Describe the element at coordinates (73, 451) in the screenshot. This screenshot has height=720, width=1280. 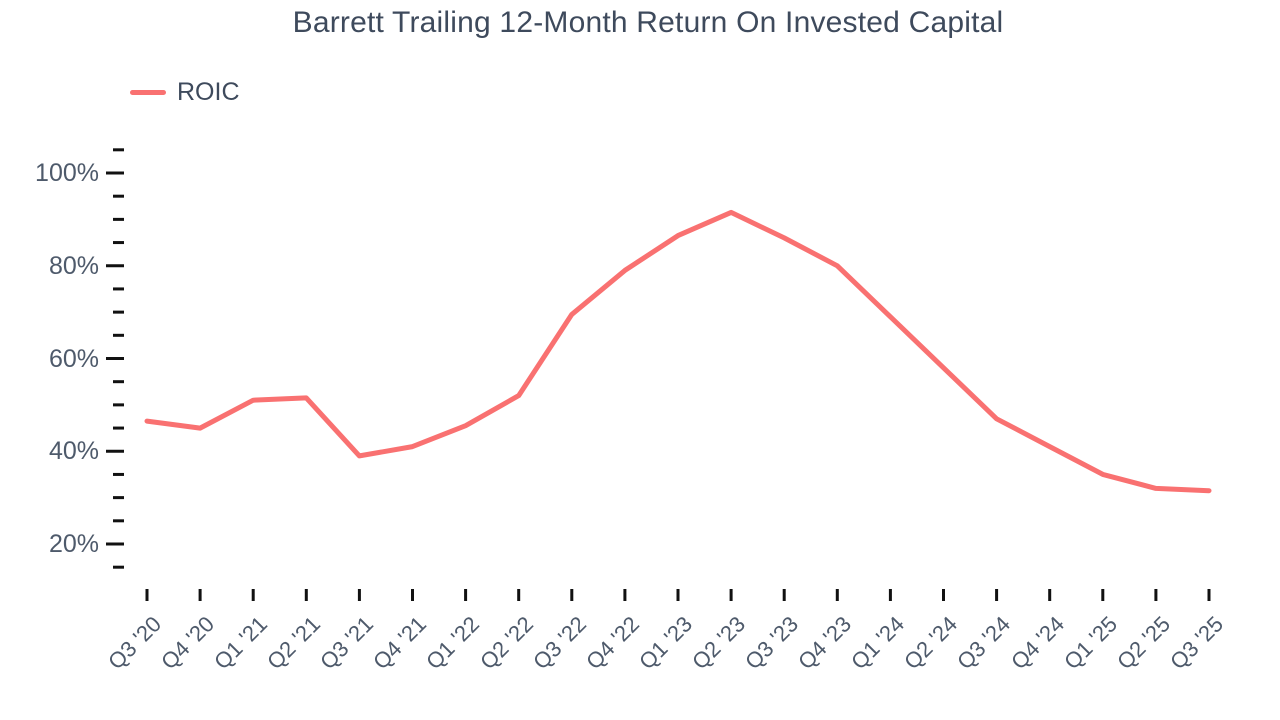
I see `y-axis-label-40: 40%` at that location.